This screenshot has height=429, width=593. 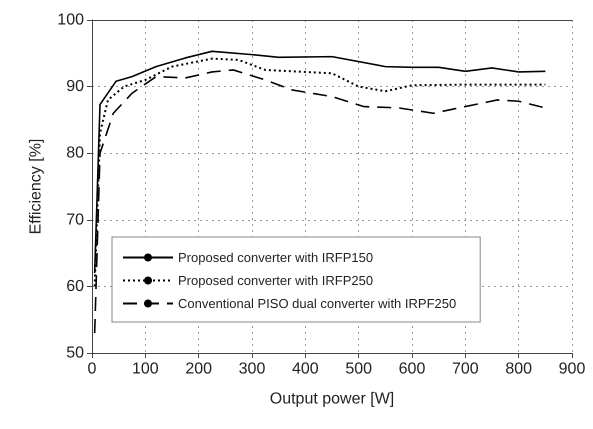 I want to click on x-tick-label: 700, so click(x=465, y=369).